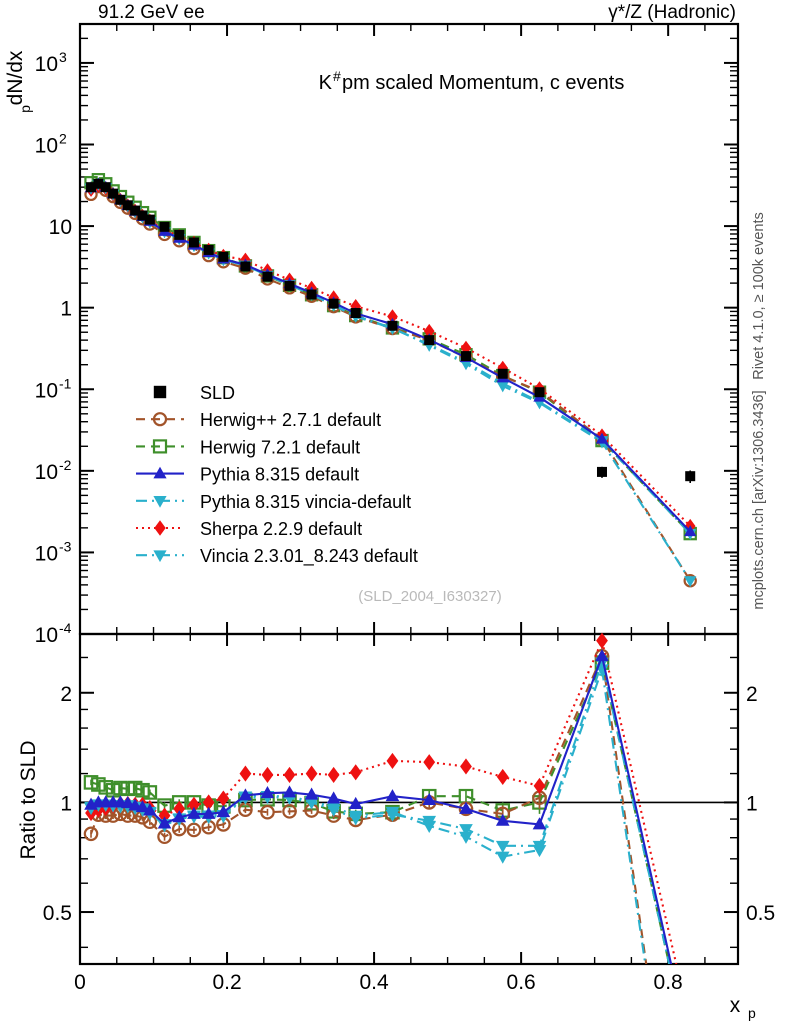 This screenshot has width=786, height=1024. Describe the element at coordinates (337, 76) in the screenshot. I see `plot-title-superscript: #` at that location.